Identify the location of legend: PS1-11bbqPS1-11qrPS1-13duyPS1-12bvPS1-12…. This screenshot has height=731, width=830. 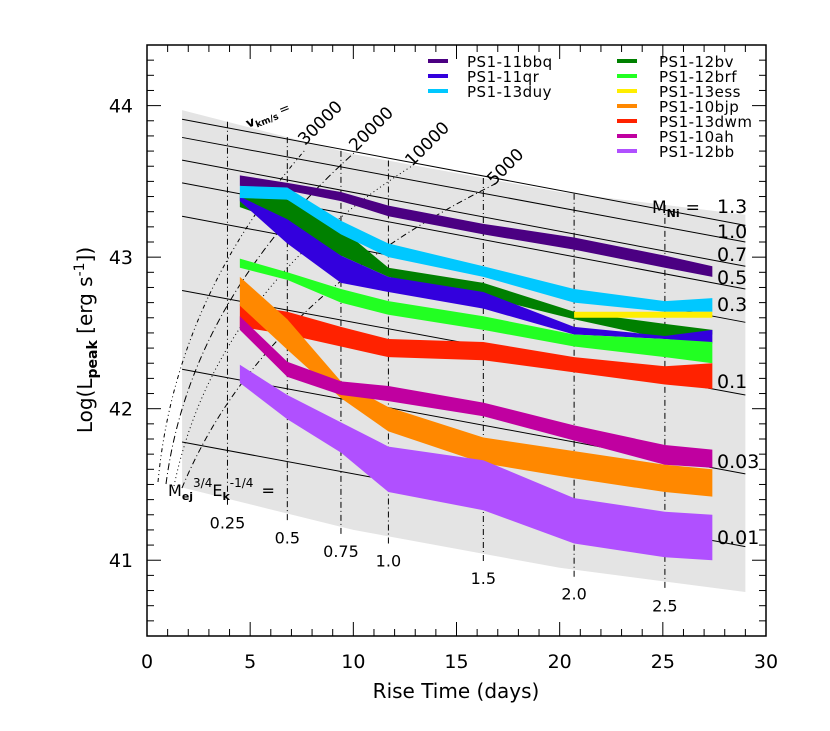
(590, 107).